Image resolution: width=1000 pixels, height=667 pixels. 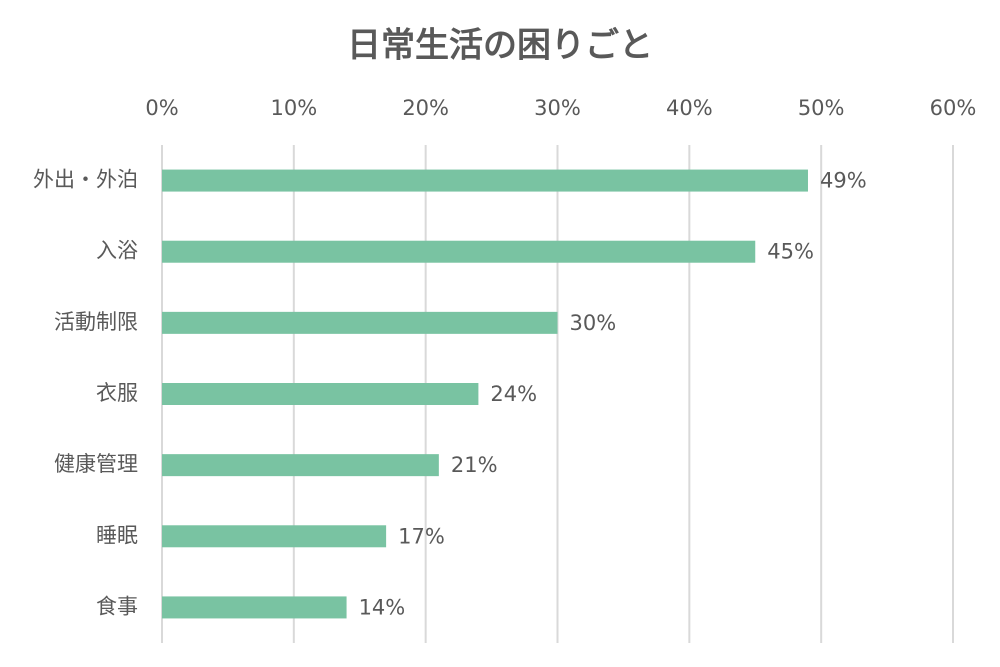 I want to click on data-label: 14%, so click(x=382, y=607).